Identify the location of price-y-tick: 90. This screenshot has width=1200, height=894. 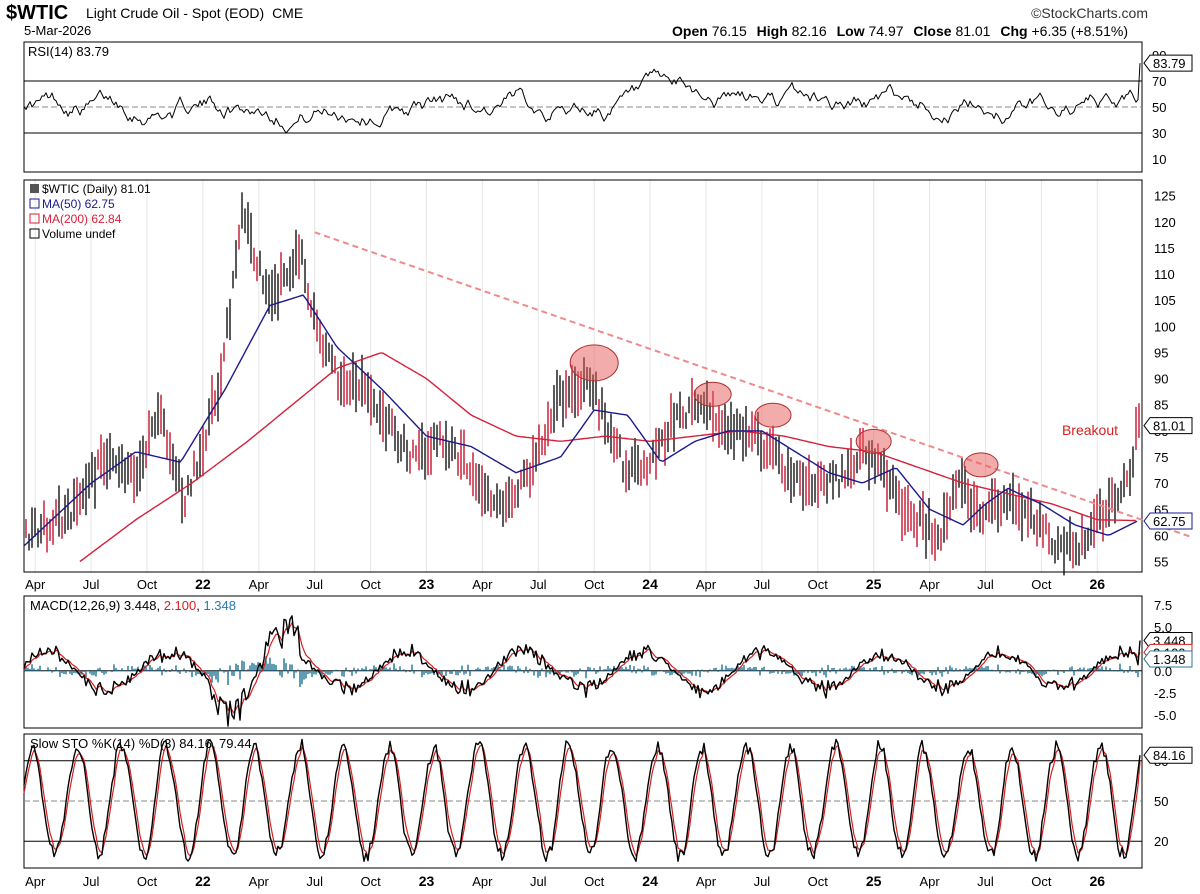
(1161, 379).